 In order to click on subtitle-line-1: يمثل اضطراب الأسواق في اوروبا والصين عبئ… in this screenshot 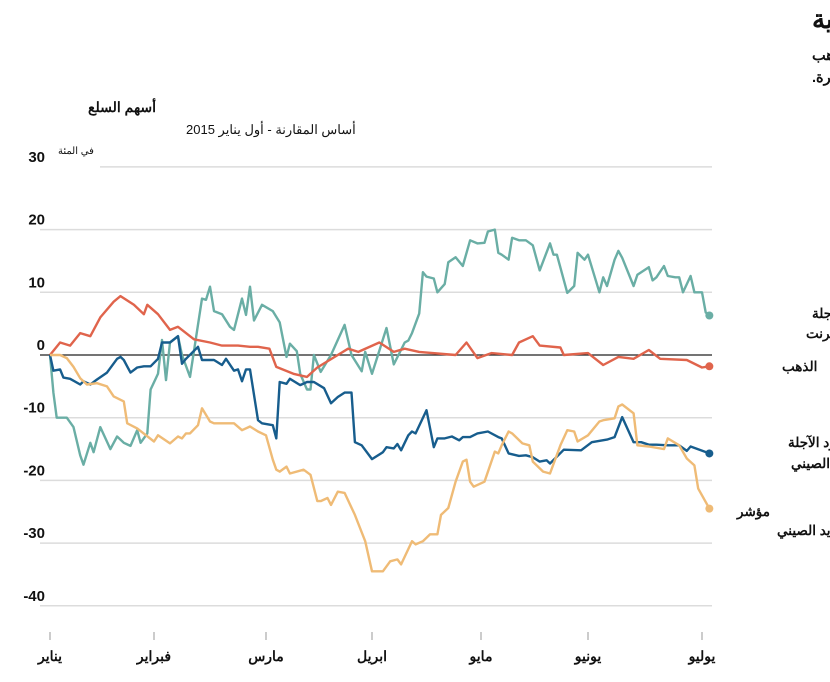, I will do `click(821, 54)`.